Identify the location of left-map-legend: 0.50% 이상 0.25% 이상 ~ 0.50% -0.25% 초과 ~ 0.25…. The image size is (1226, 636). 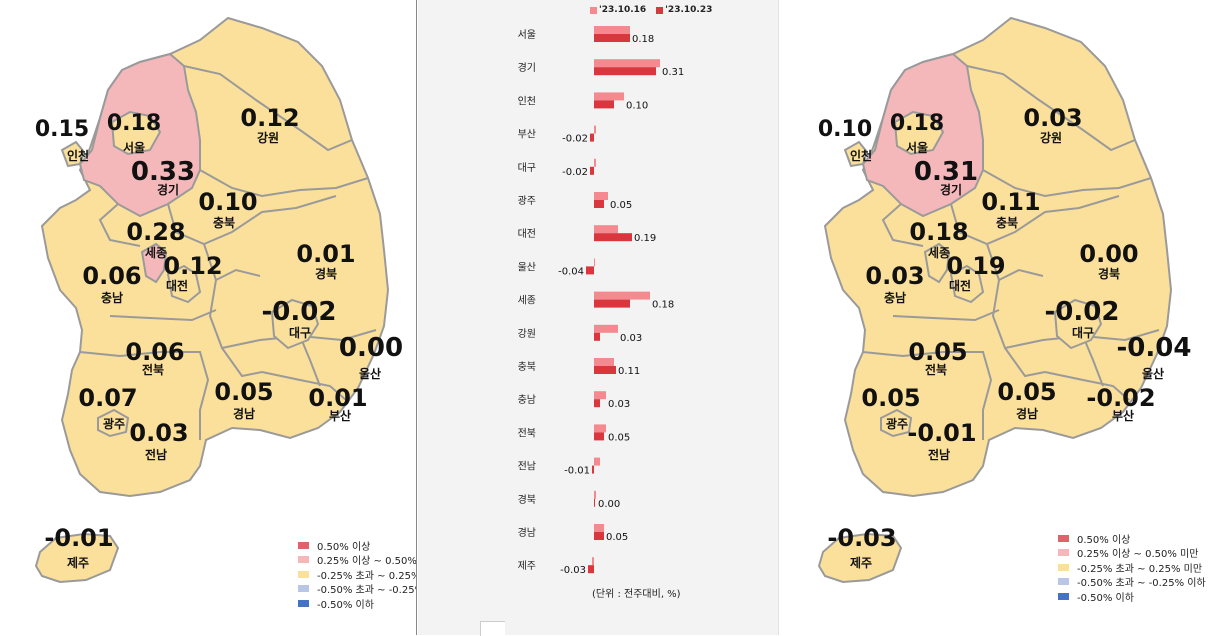
(357, 574).